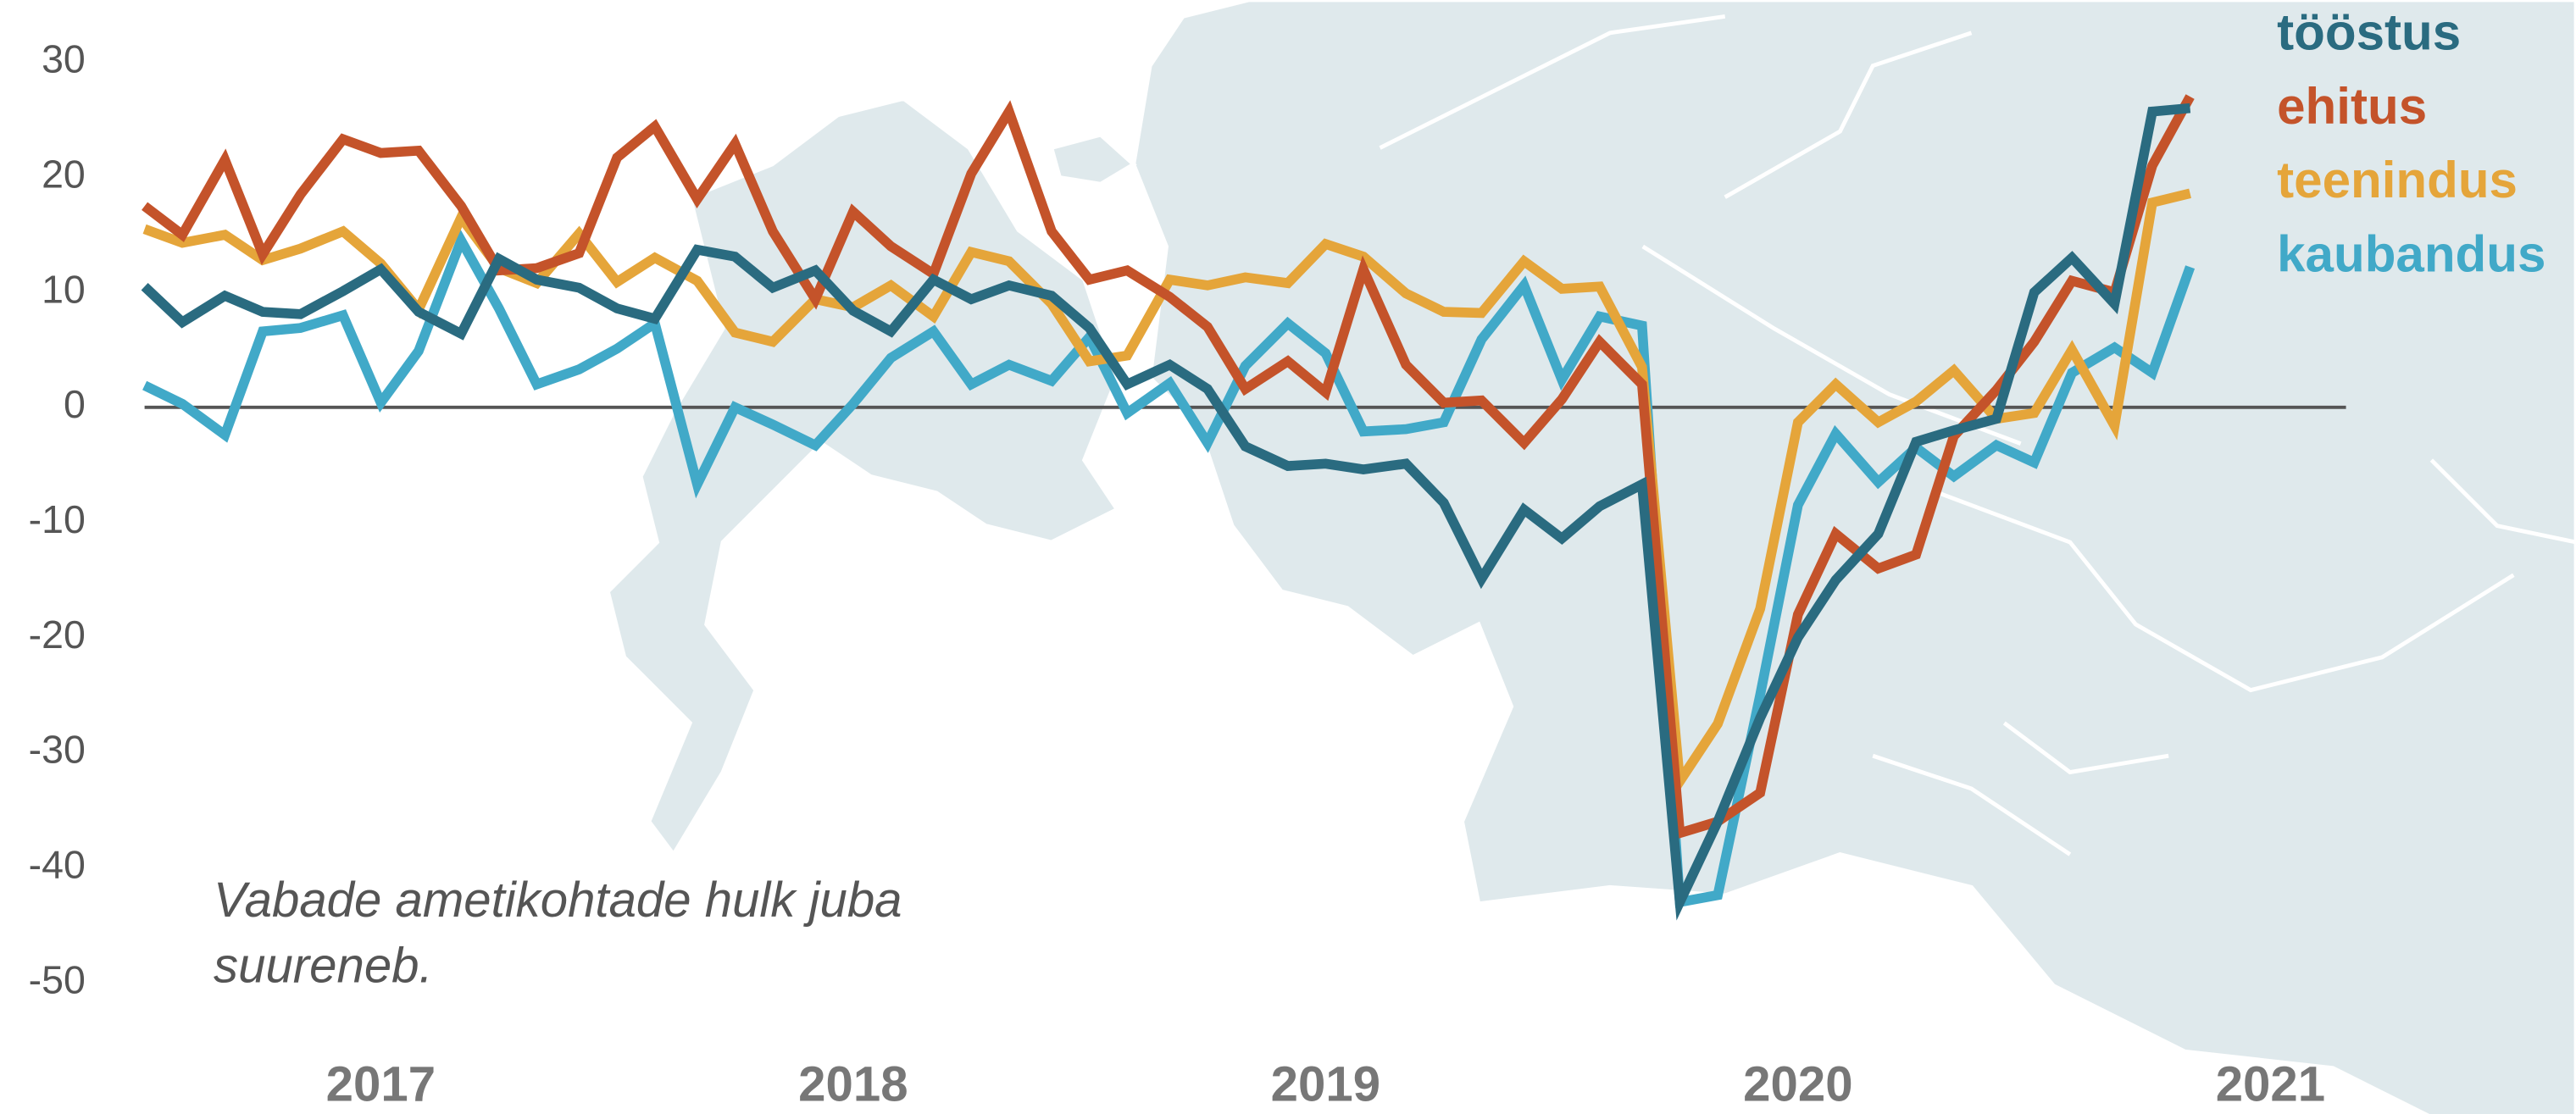 The image size is (2576, 1114). Describe the element at coordinates (57, 519) in the screenshot. I see `y-tick-label: -10` at that location.